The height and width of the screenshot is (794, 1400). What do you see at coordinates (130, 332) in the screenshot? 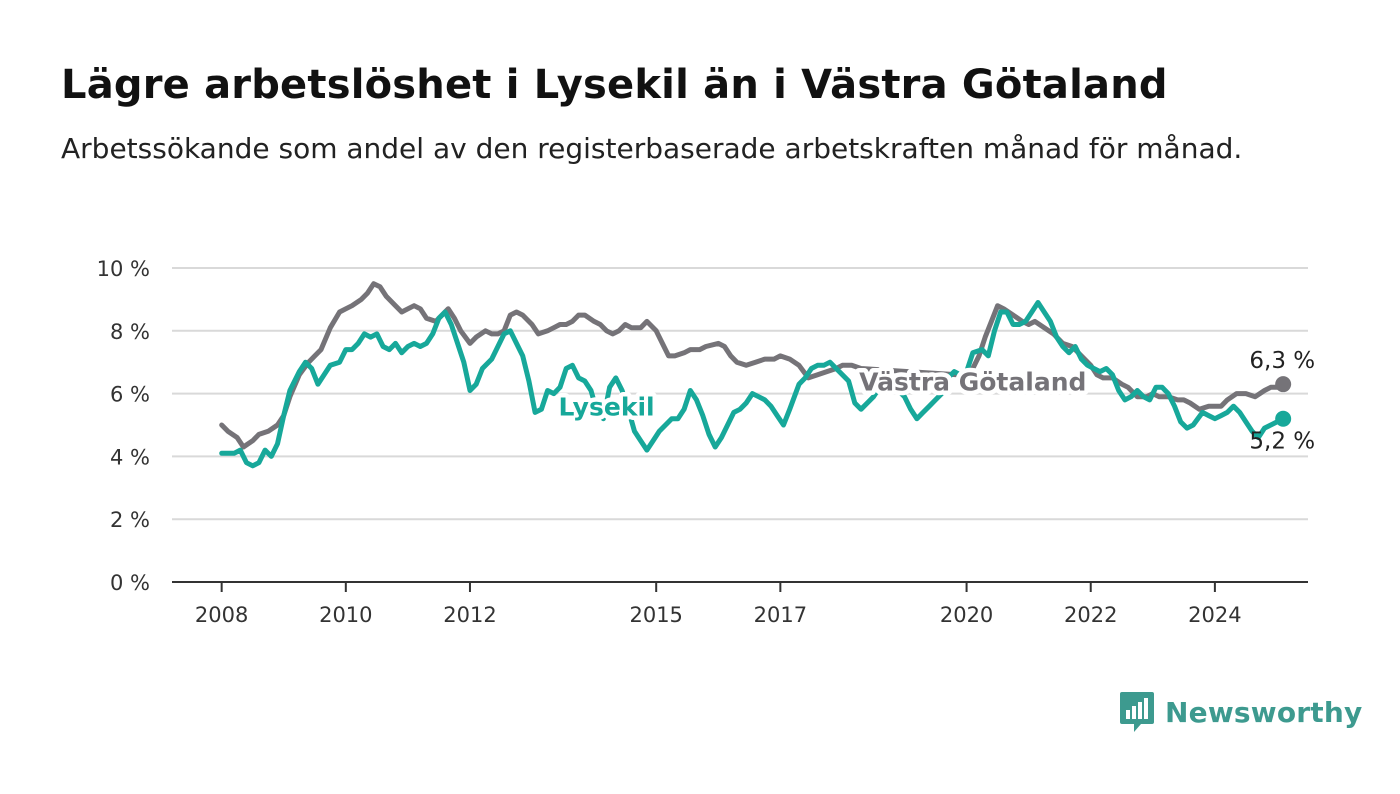
I see `y-tick-label-8: 8 %` at bounding box center [130, 332].